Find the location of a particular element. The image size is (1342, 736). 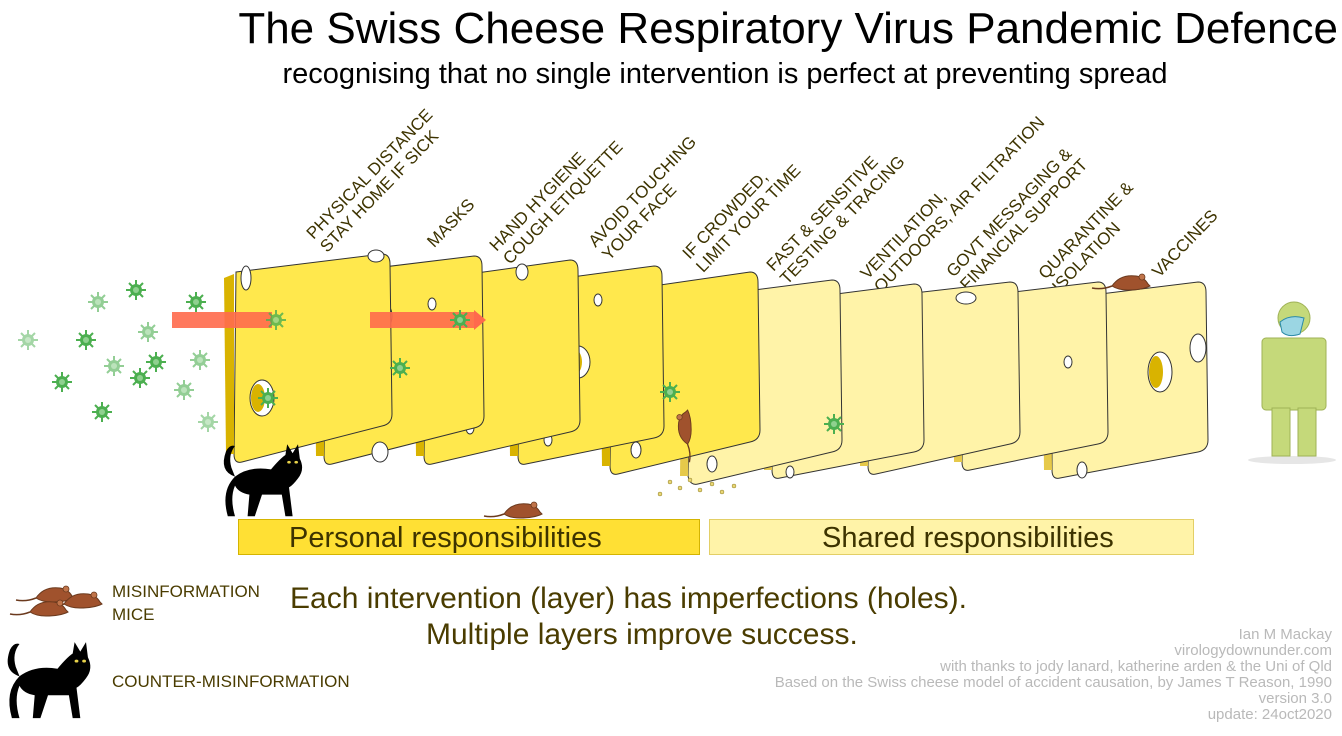

credit-line: version 3.0 is located at coordinates (1295, 698).